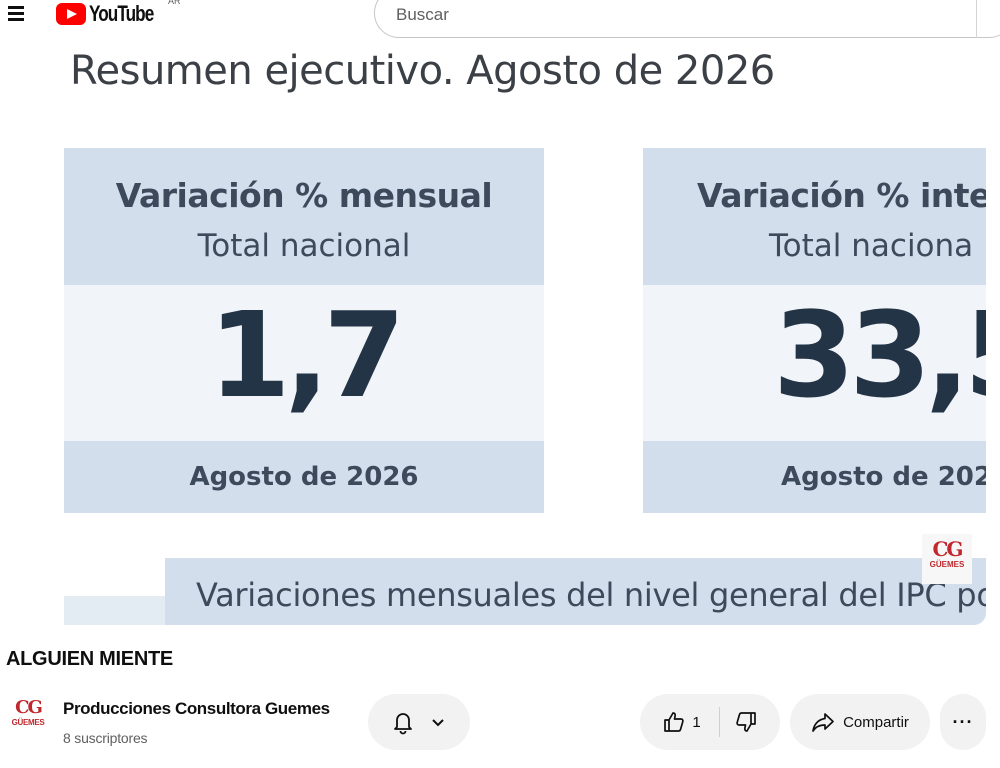 This screenshot has height=768, width=1000. I want to click on youtube-logo: YouTube, so click(113, 14).